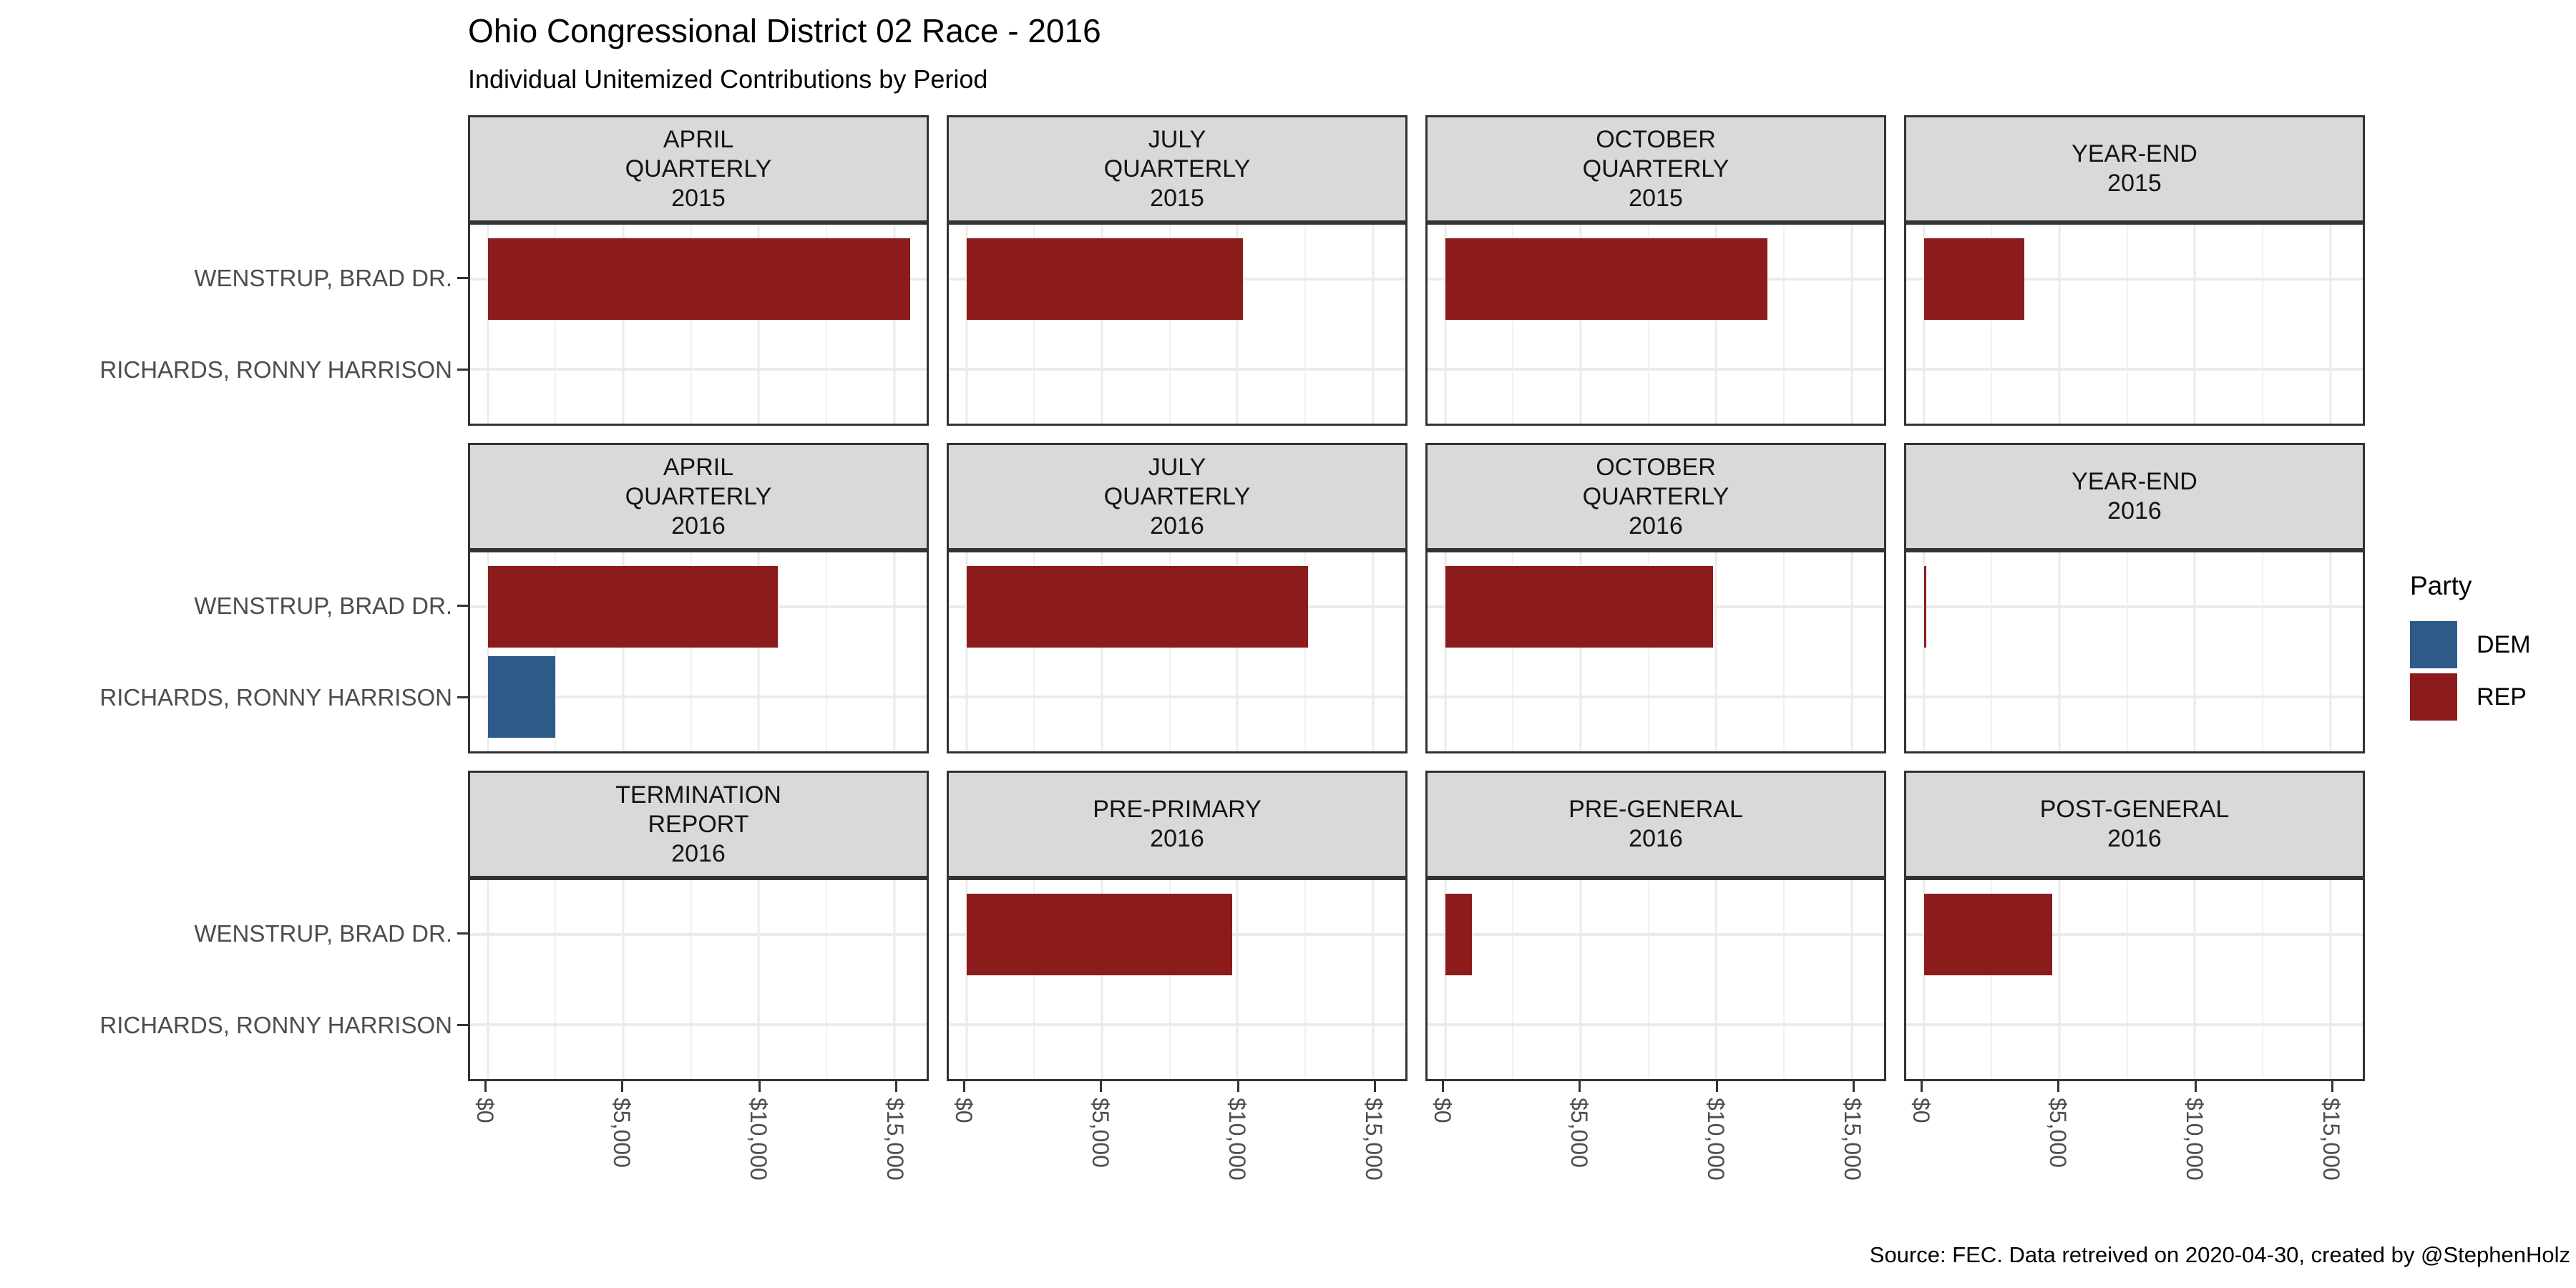 This screenshot has width=2576, height=1288. What do you see at coordinates (2433, 697) in the screenshot?
I see `legend-swatch-rep` at bounding box center [2433, 697].